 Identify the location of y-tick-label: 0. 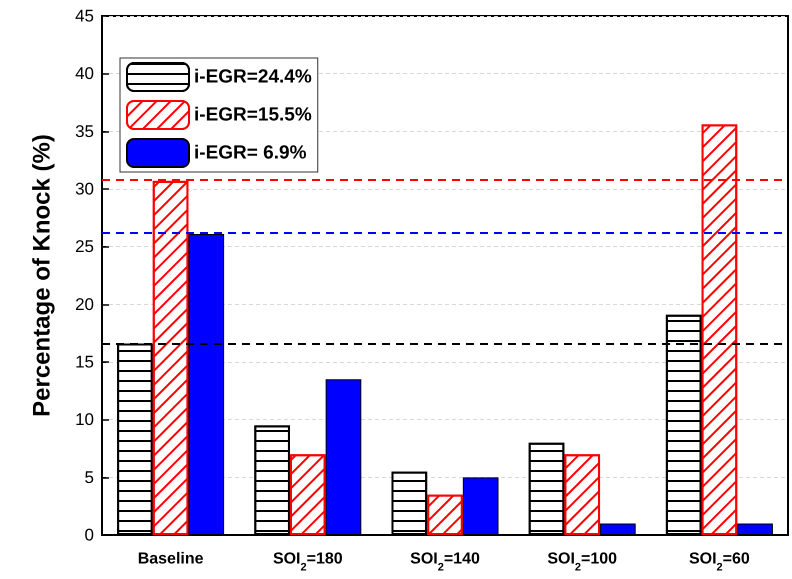
(89, 535).